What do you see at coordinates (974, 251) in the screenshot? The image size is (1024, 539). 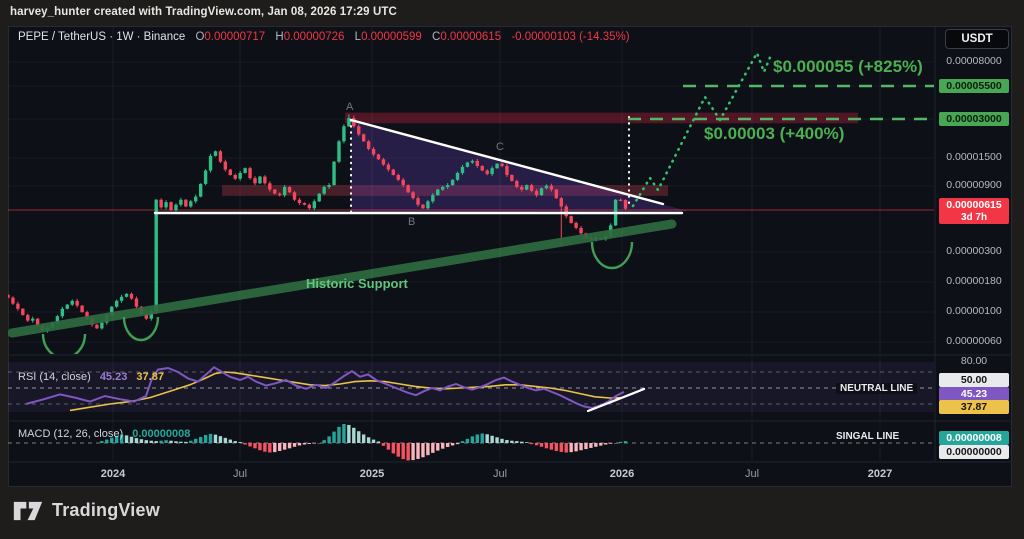 I see `price-tick-0.00000300: 0.00000300` at bounding box center [974, 251].